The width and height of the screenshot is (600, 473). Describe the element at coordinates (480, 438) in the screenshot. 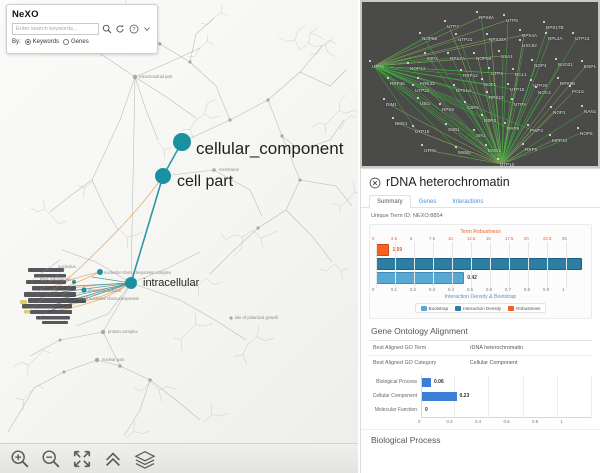

I see `section-title-biological-process: Biological Process` at that location.